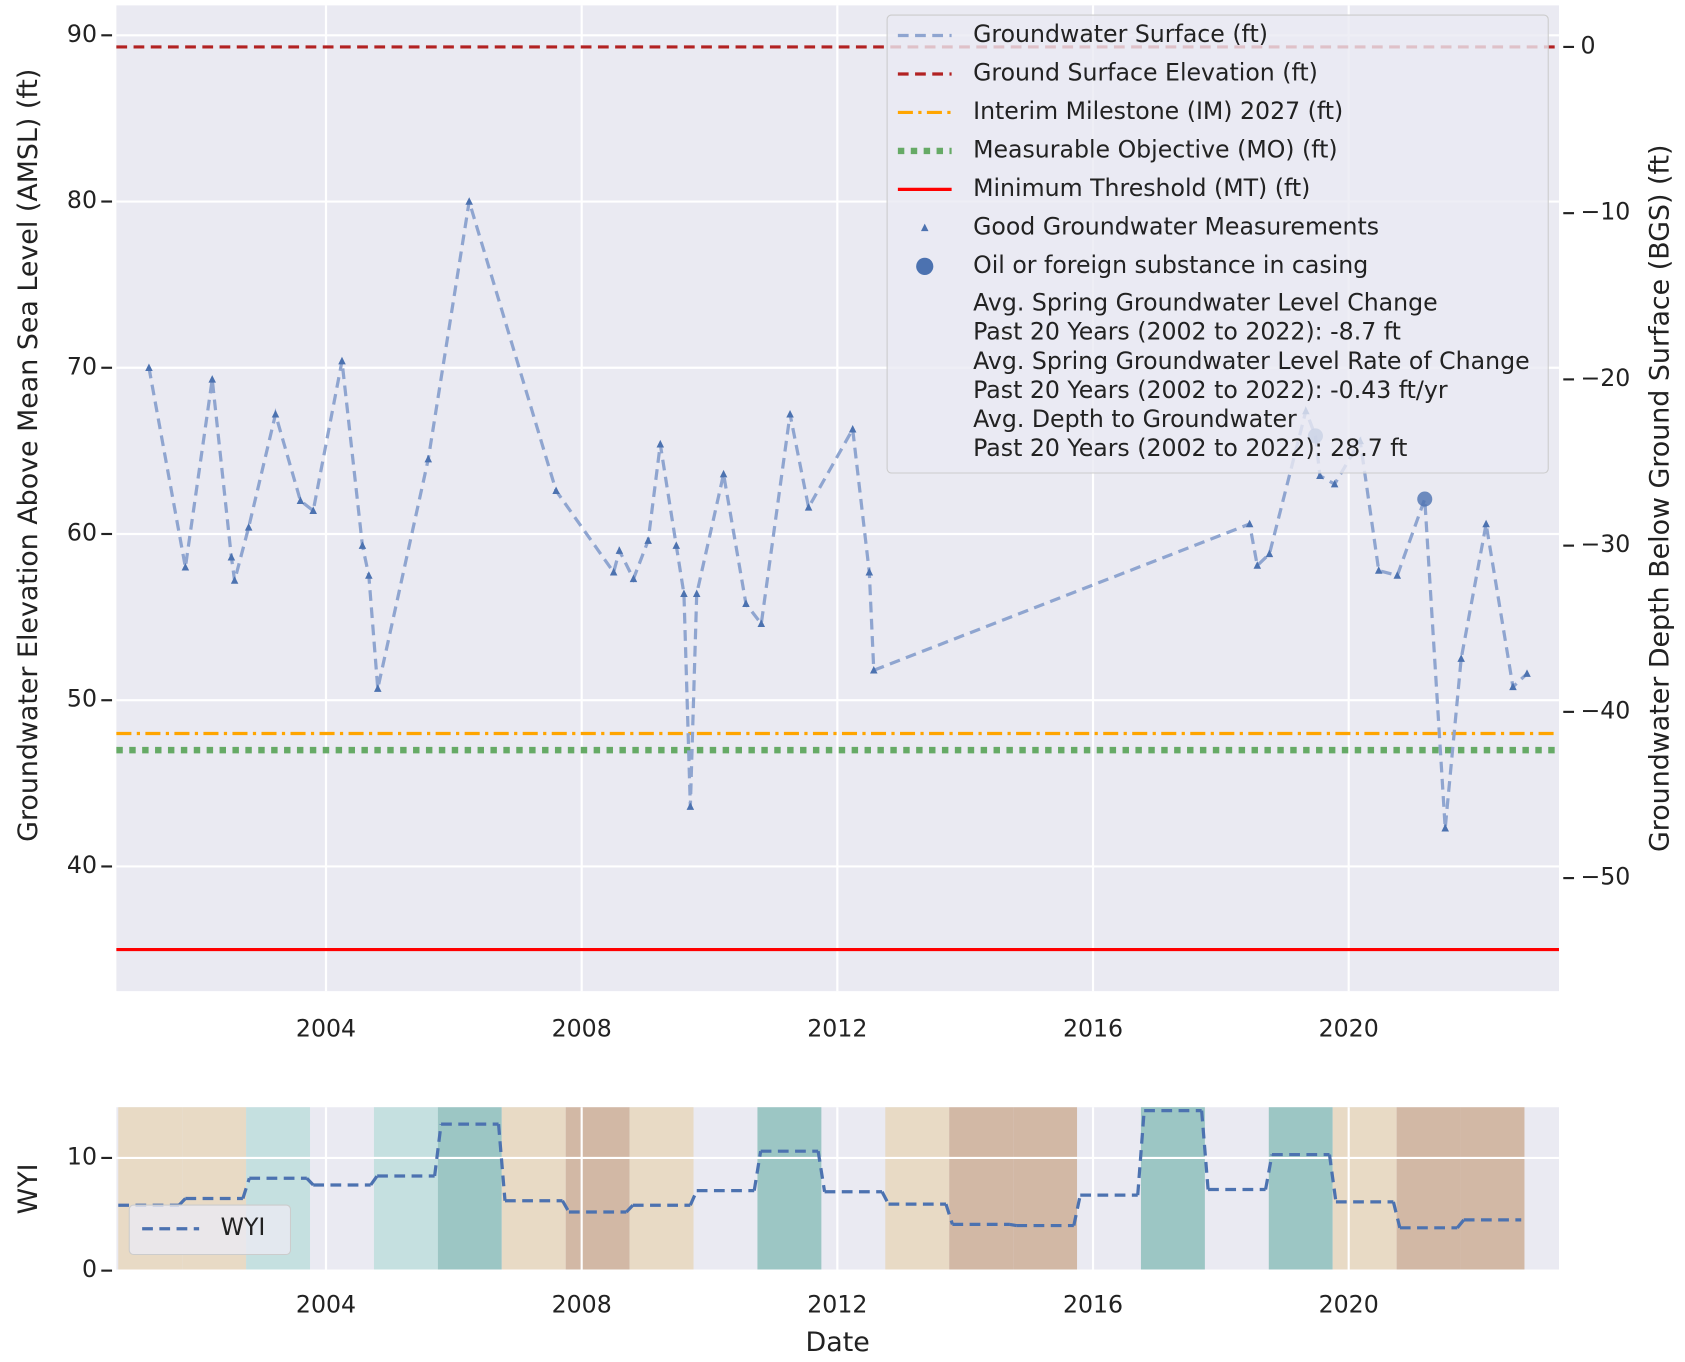 This screenshot has height=1362, width=1685. I want to click on y2-tick-label: −50, so click(1605, 877).